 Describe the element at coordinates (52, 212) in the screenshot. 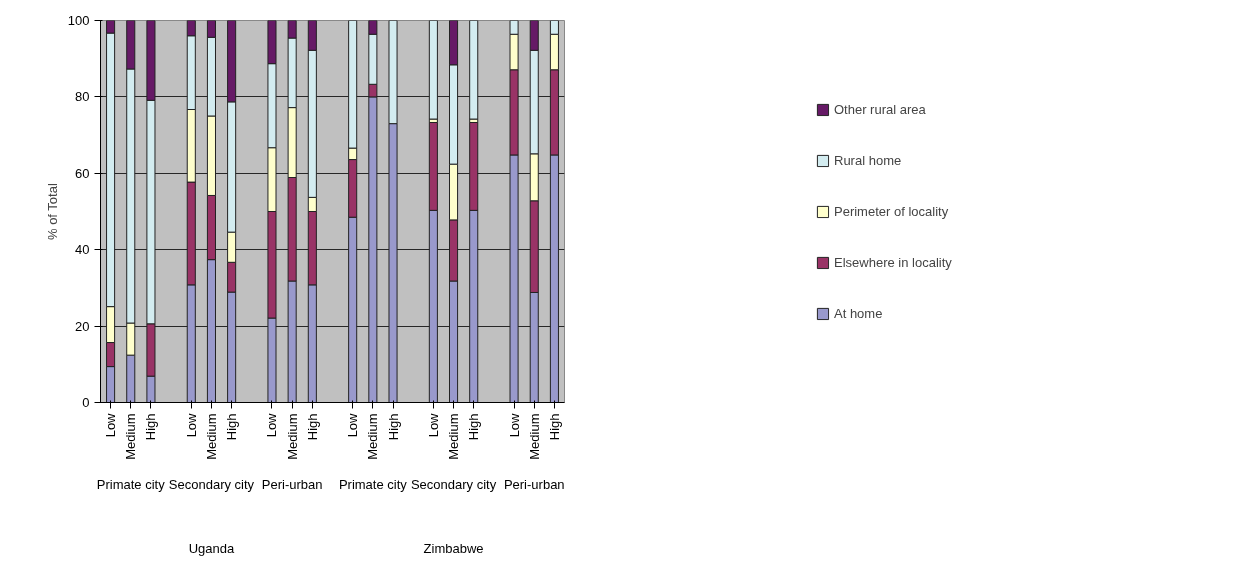

I see `y-axis-title: % of Total` at that location.